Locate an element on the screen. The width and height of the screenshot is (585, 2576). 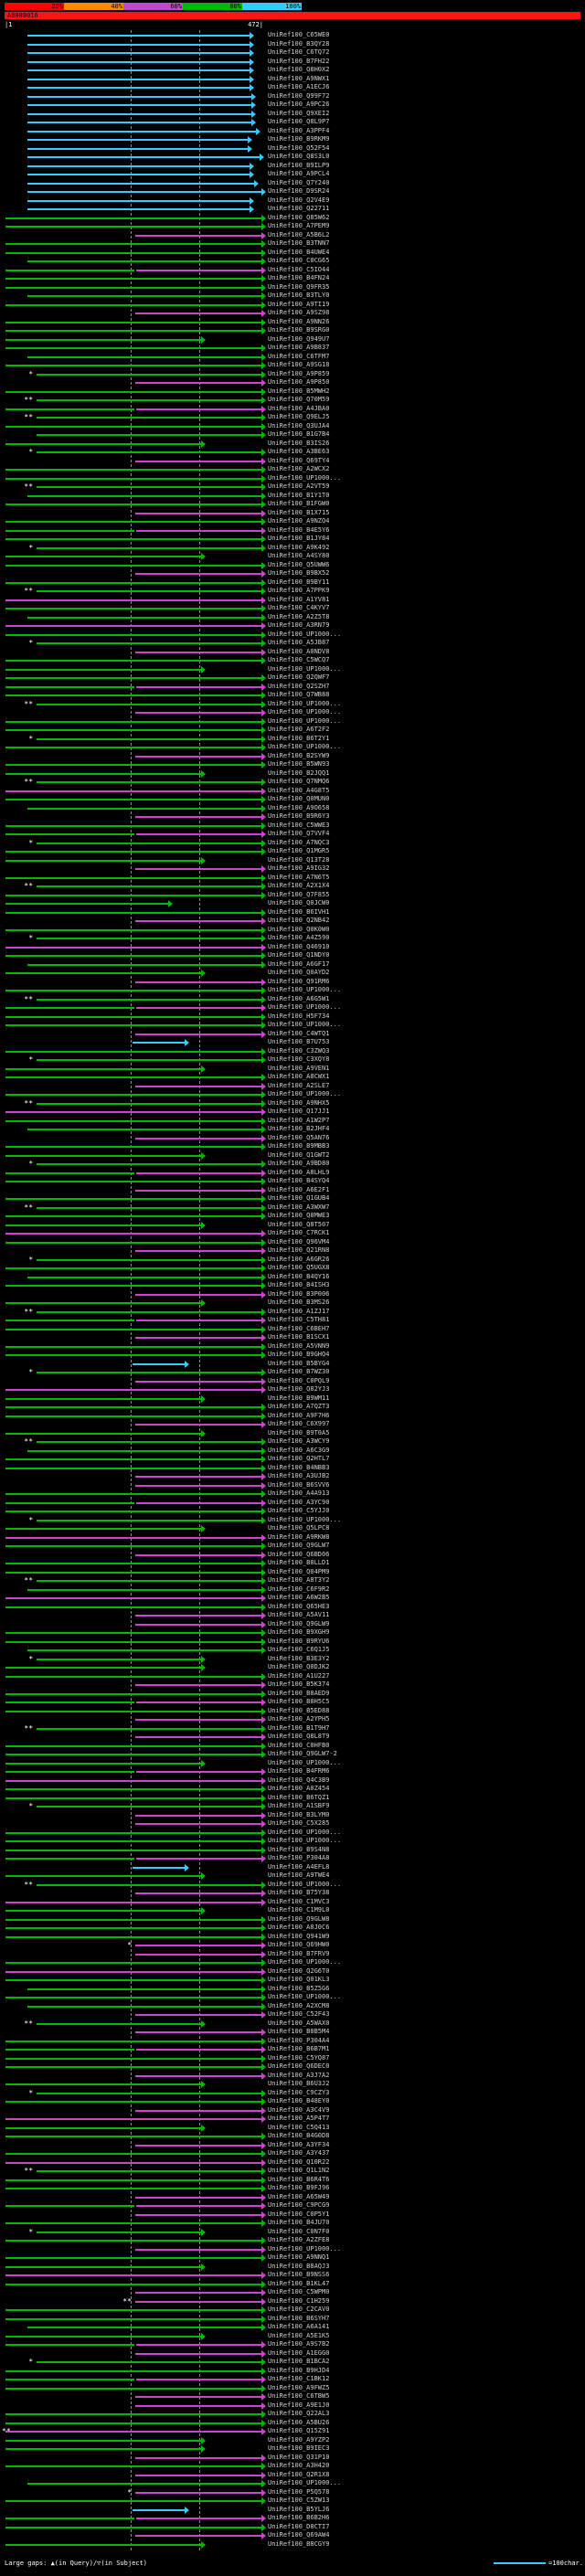
hit-label: UniRef100_B3IS26 is located at coordinates (299, 443).